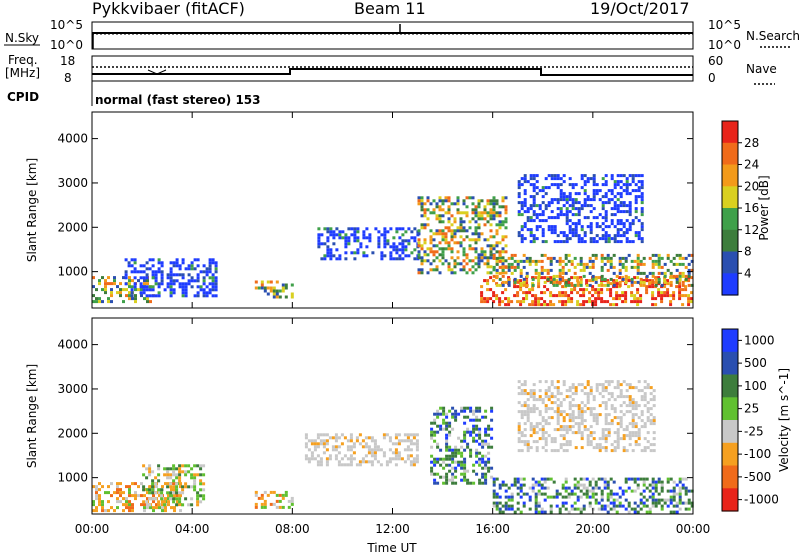 Image resolution: width=800 pixels, height=554 pixels. Describe the element at coordinates (22, 73) in the screenshot. I see `freq-left-label-2: [MHz]` at that location.